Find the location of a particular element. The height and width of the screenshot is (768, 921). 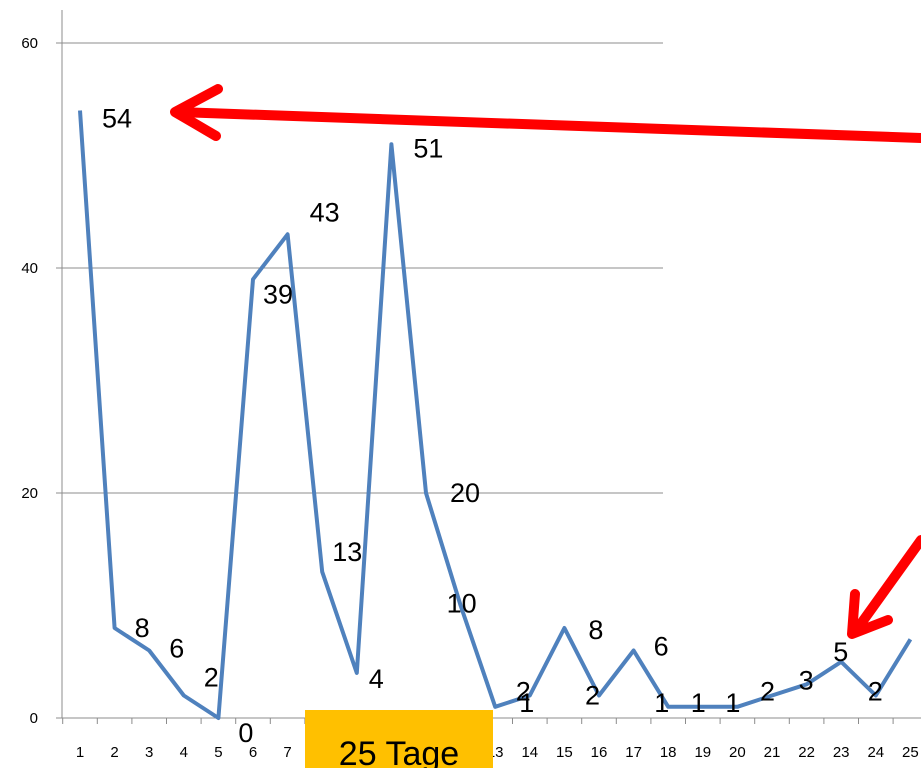

y-axis-tick-labels: 0 20 40 60 is located at coordinates (29, 381).